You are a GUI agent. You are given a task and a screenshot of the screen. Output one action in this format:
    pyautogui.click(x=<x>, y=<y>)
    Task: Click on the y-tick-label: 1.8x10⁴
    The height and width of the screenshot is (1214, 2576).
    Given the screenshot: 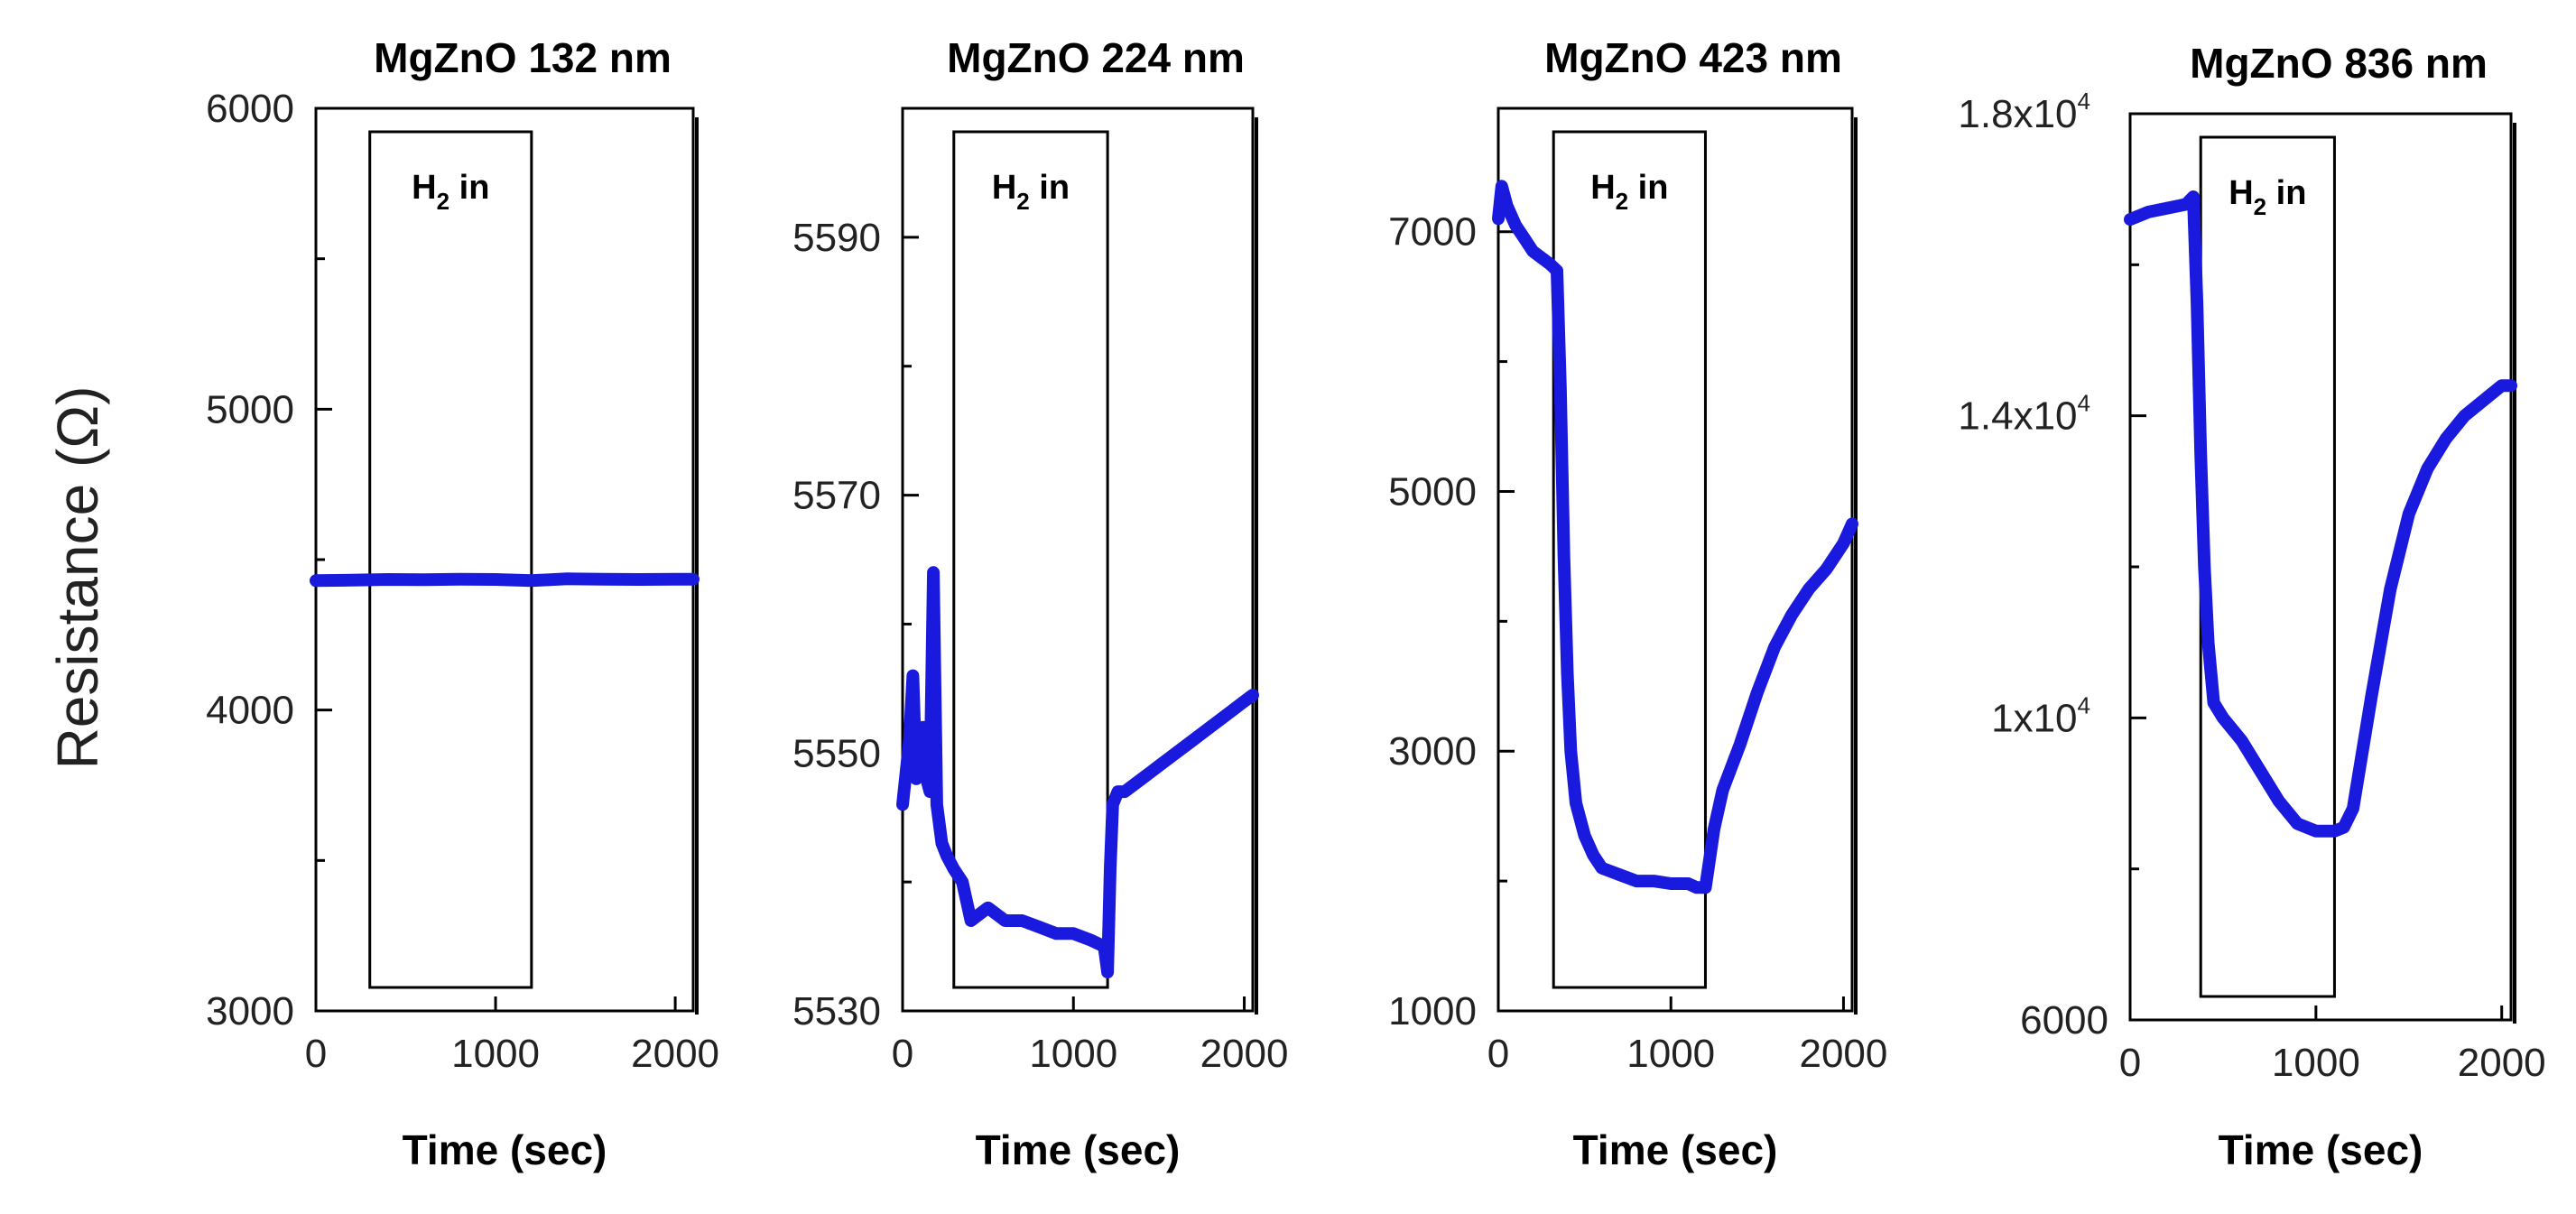 What is the action you would take?
    pyautogui.click(x=2024, y=112)
    